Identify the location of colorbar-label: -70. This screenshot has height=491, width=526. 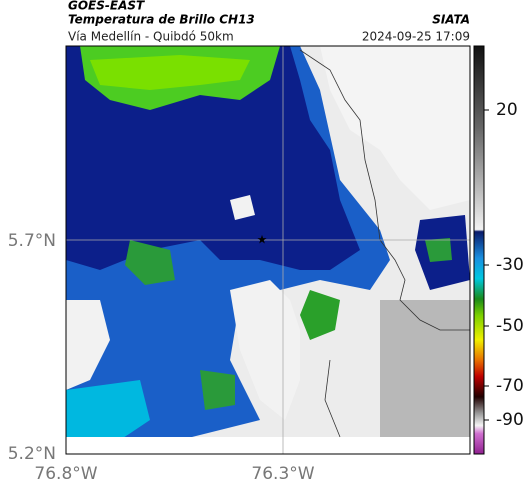
(510, 386).